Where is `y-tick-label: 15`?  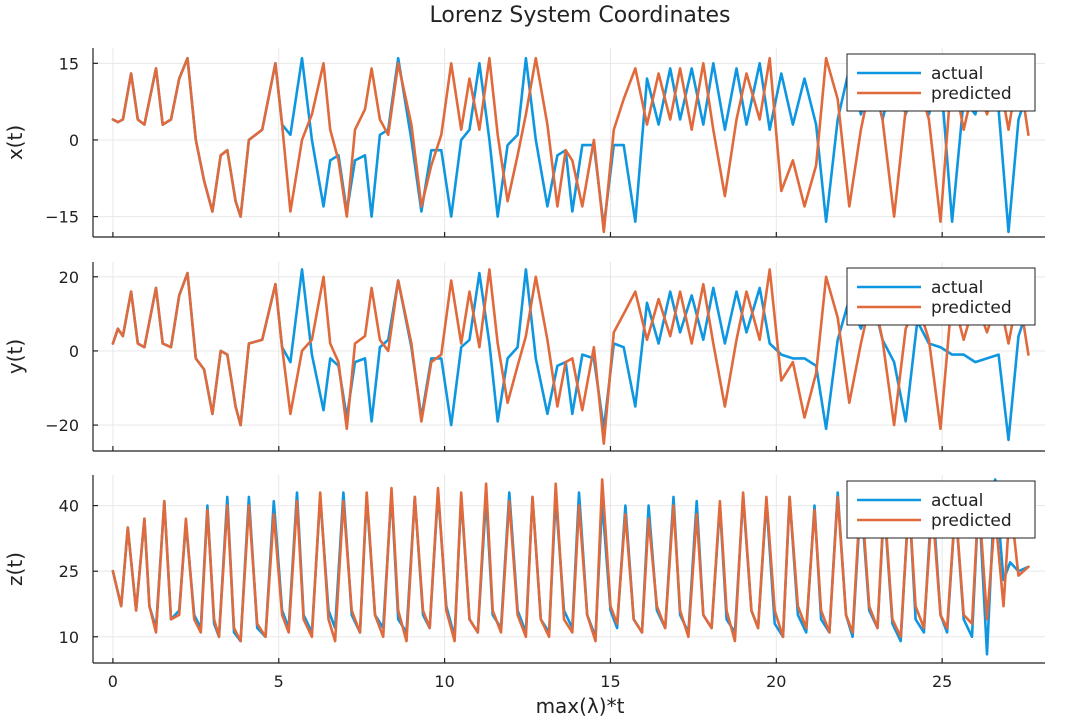
y-tick-label: 15 is located at coordinates (69, 63).